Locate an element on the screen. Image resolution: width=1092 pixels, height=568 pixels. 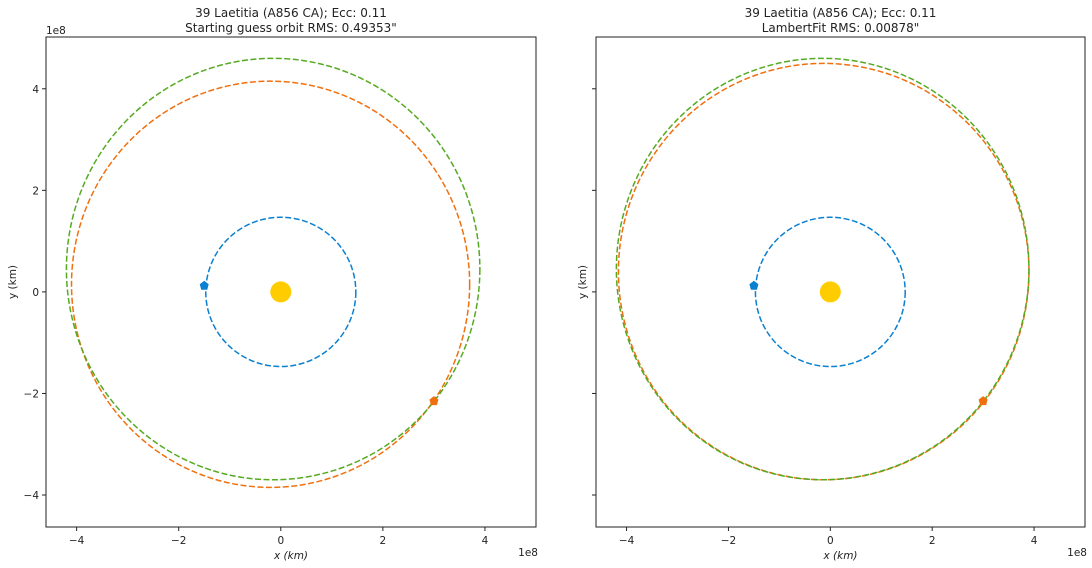
y-tick-label: 2 is located at coordinates (35, 191).